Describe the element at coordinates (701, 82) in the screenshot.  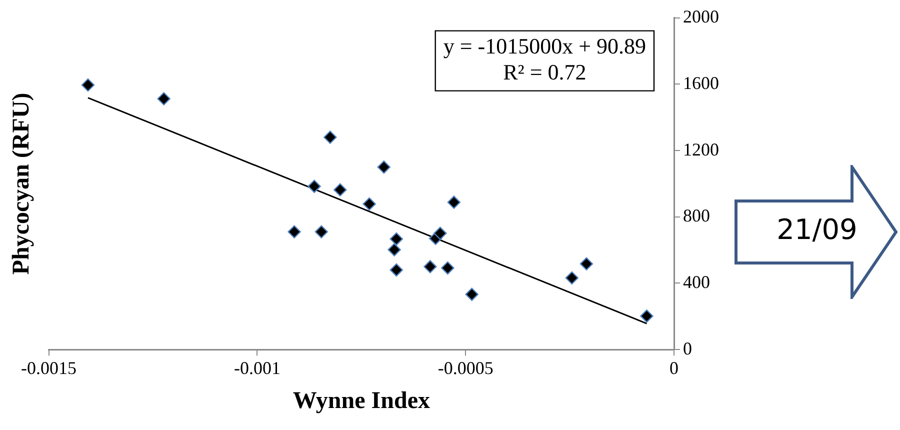
I see `y-tick-label: 1600` at that location.